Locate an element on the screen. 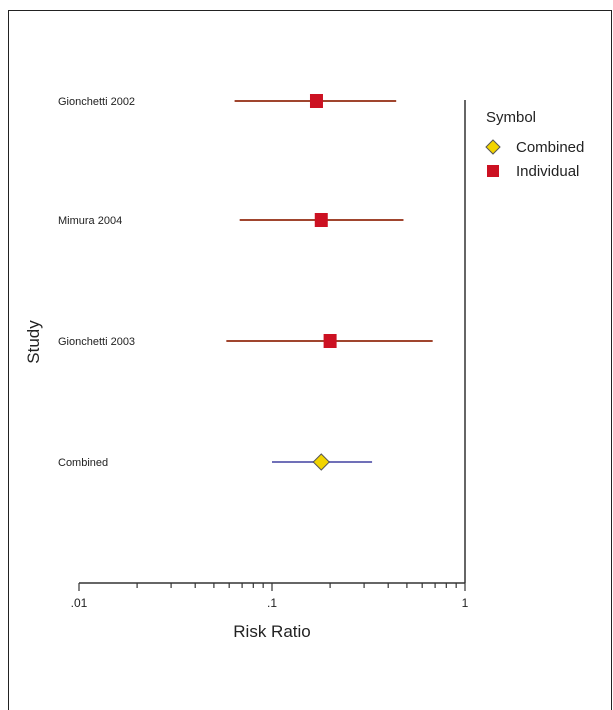 This screenshot has height=710, width=613. legend-label: Individual is located at coordinates (547, 171).